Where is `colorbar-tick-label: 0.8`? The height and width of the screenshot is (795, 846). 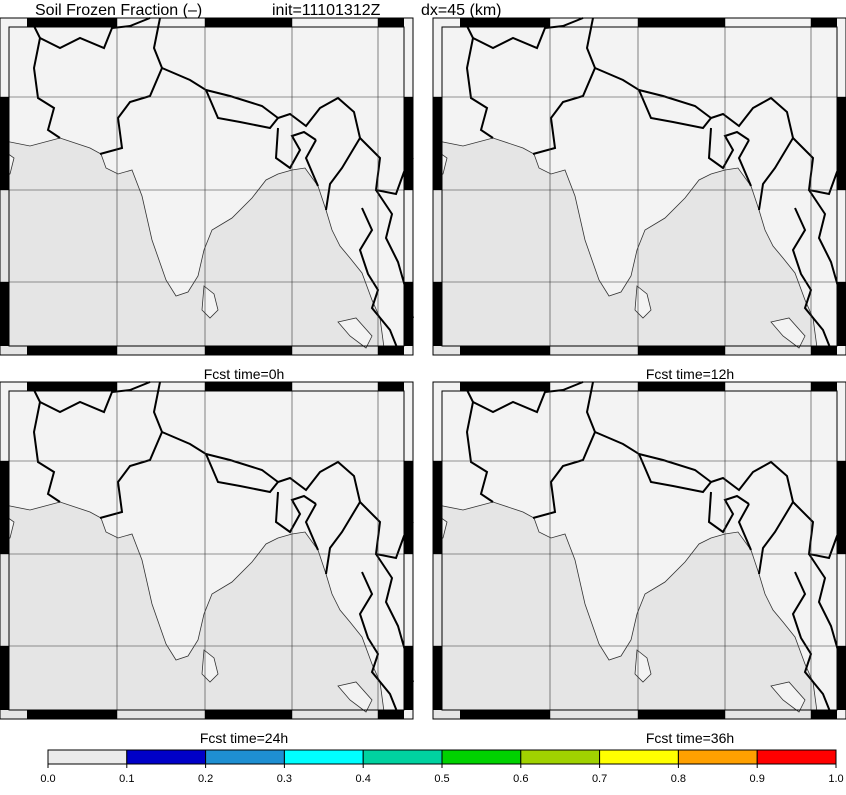 colorbar-tick-label: 0.8 is located at coordinates (678, 779).